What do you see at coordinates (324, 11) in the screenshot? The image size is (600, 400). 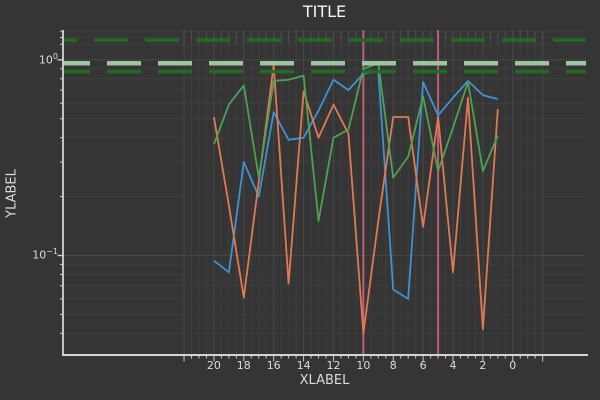 I see `chart-title: TITLE` at bounding box center [324, 11].